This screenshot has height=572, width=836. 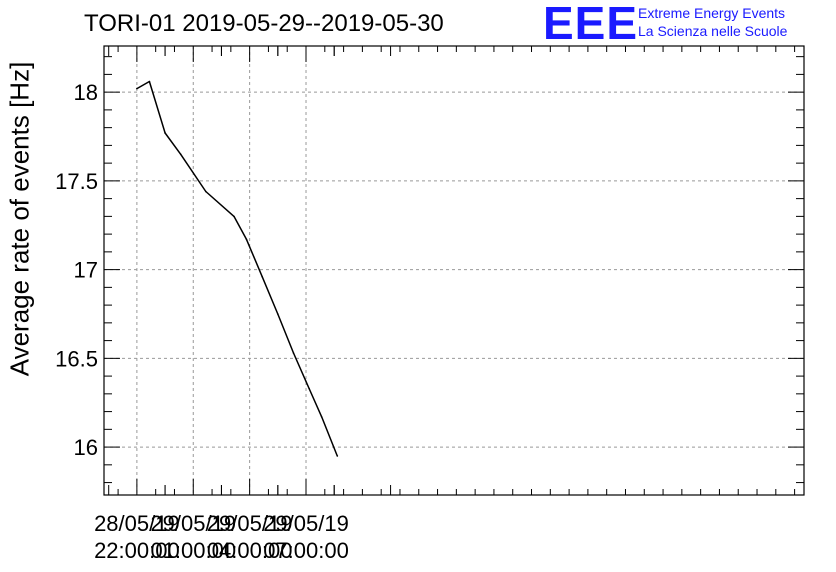 What do you see at coordinates (137, 550) in the screenshot?
I see `x-tick-label-time: 22:00:00` at bounding box center [137, 550].